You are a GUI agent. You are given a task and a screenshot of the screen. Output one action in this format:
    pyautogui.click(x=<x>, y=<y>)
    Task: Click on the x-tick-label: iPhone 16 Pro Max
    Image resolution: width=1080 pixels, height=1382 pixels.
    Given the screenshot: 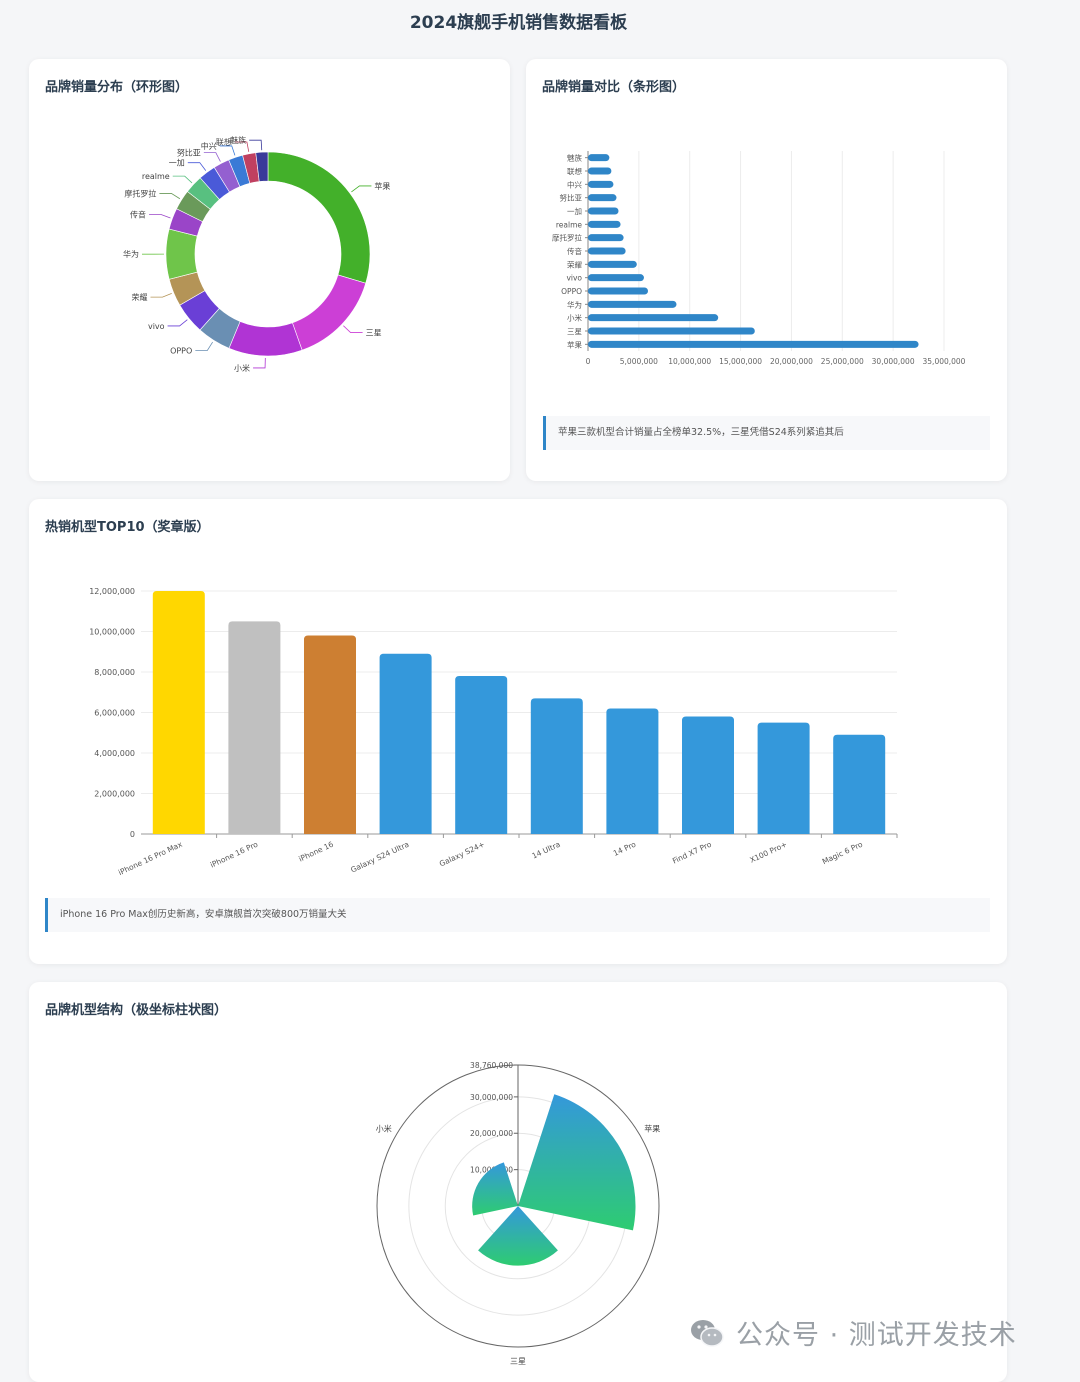 What is the action you would take?
    pyautogui.click(x=150, y=858)
    